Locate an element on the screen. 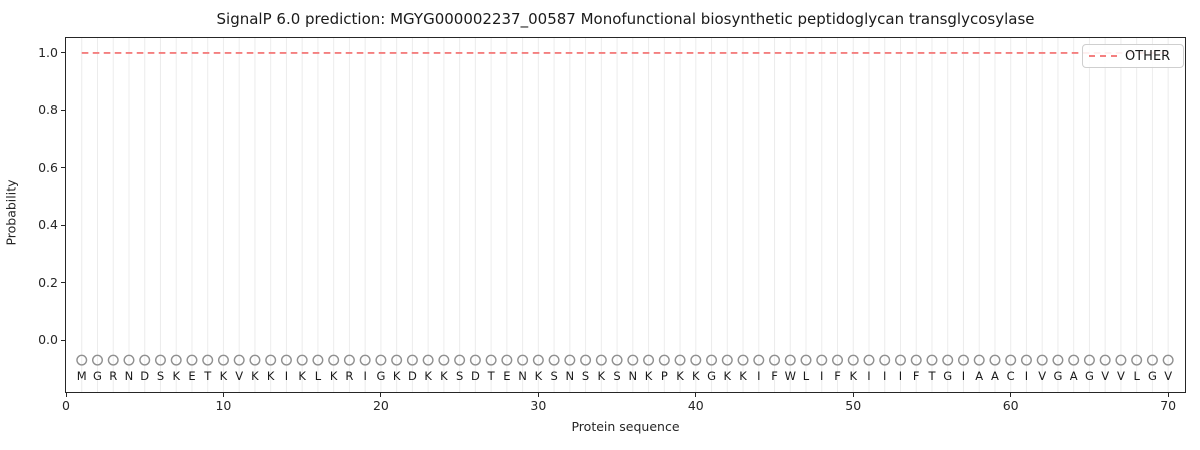 This screenshot has width=1200, height=450. residue-letter: D is located at coordinates (475, 376).